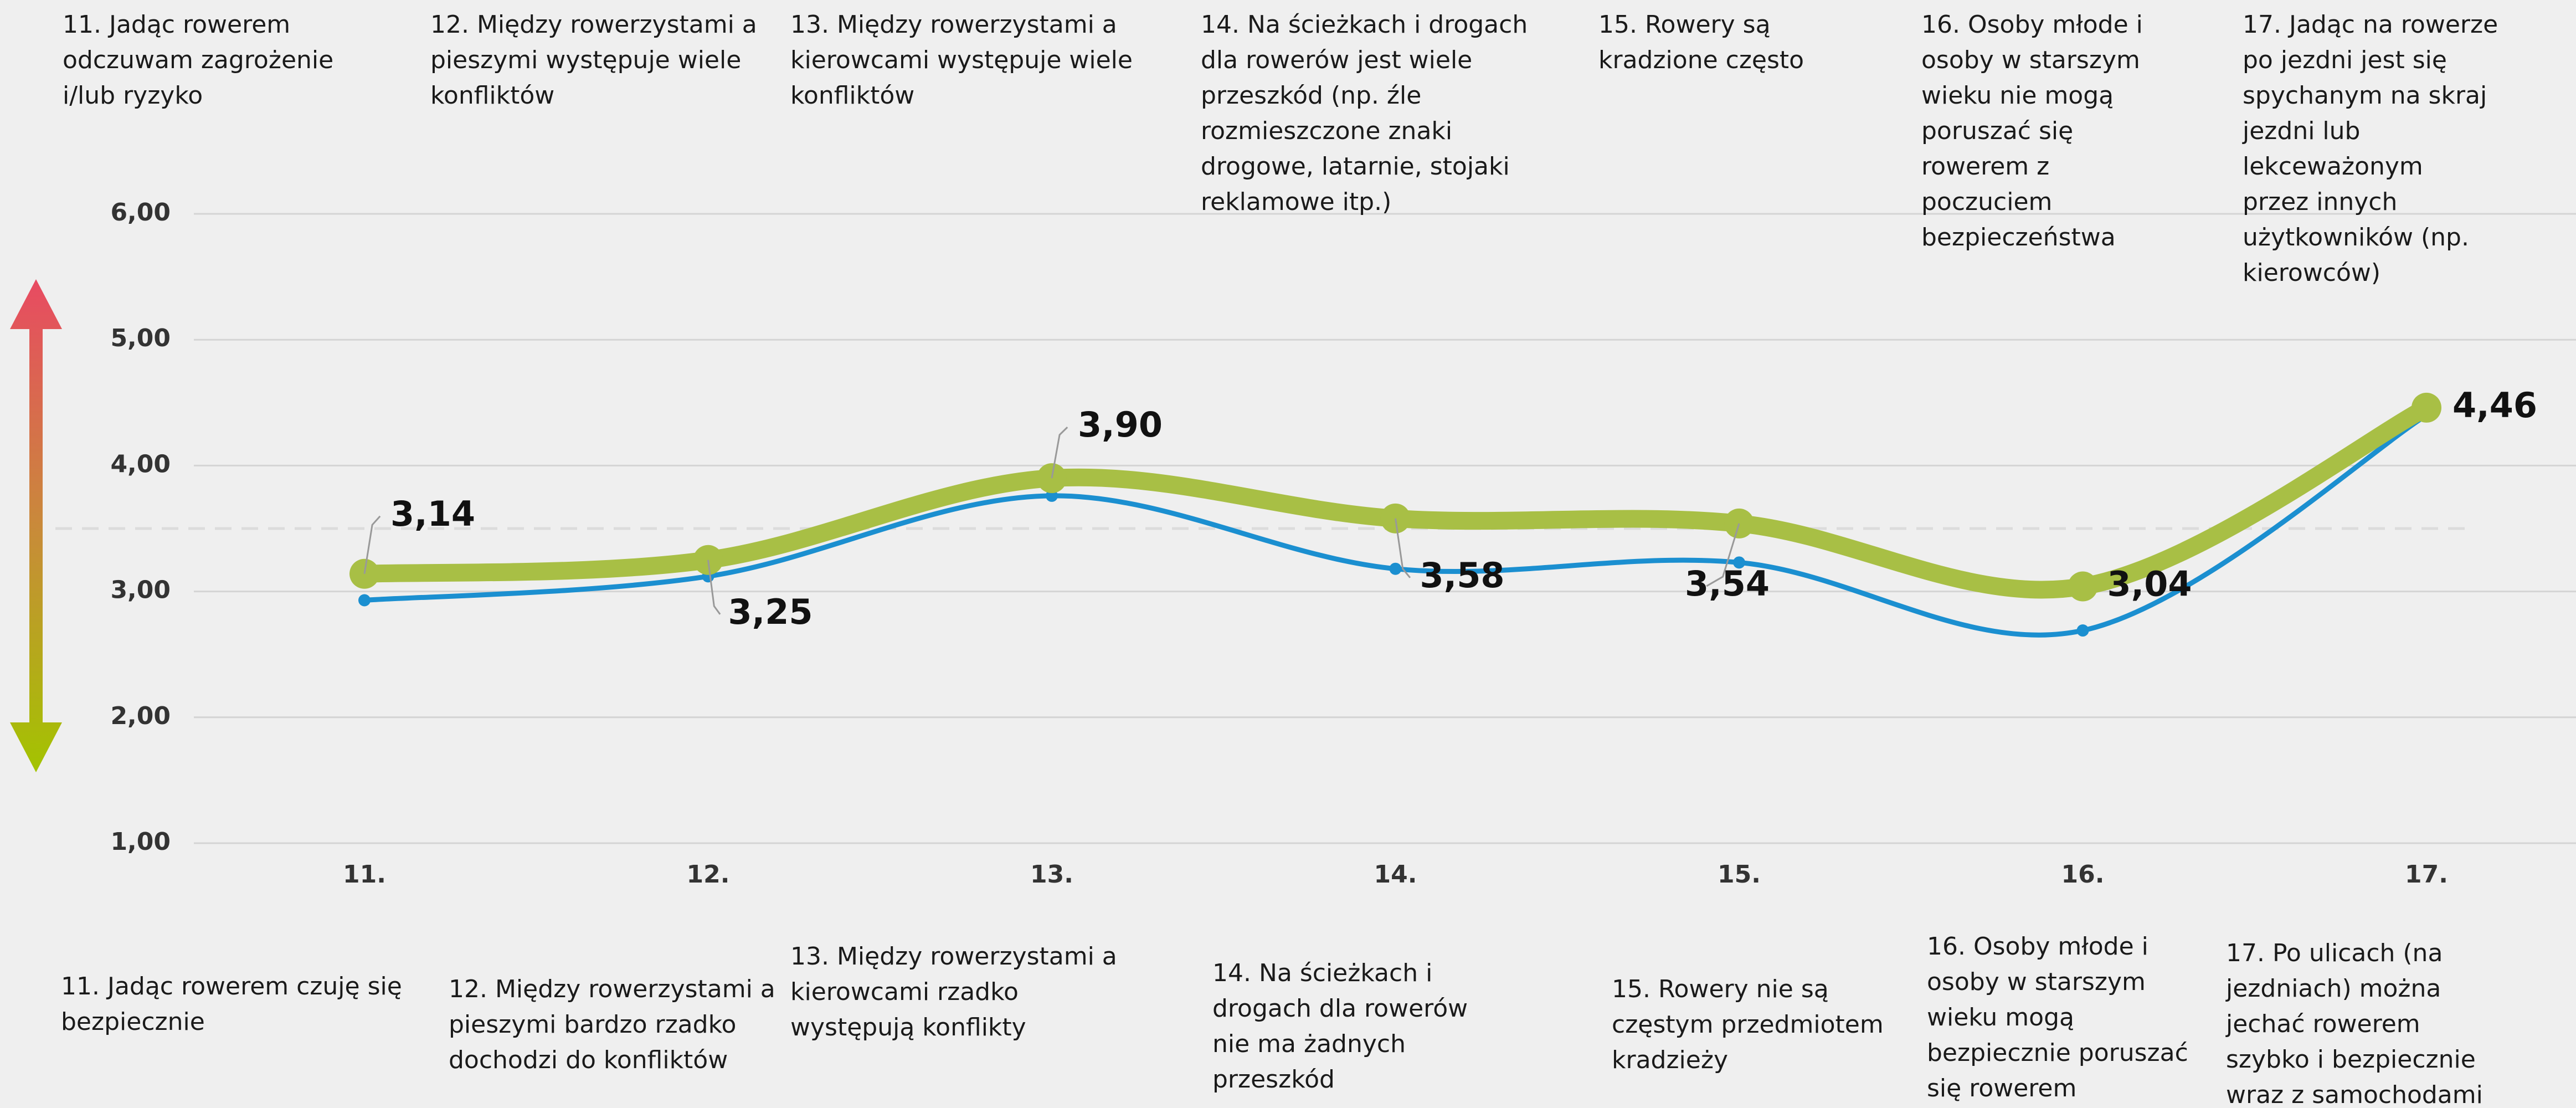  What do you see at coordinates (1311, 95) in the screenshot?
I see `annotation-line: przeszkód (np. źle` at bounding box center [1311, 95].